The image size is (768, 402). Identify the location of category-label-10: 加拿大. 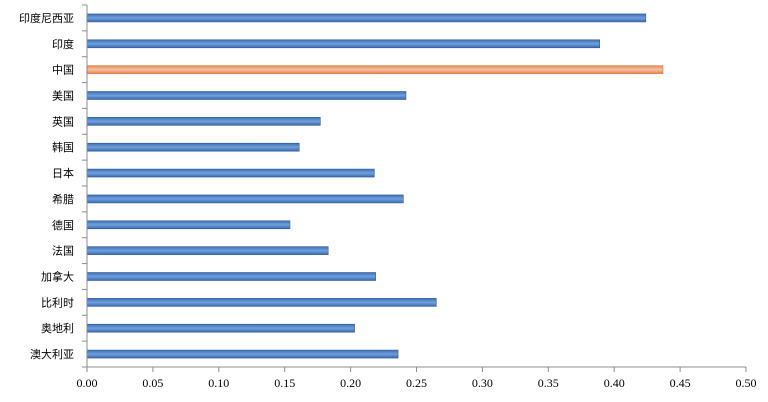
(57, 277).